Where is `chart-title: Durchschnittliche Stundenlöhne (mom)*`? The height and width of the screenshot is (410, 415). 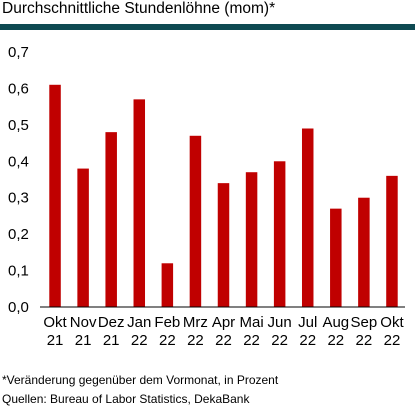
chart-title: Durchschnittliche Stundenlöhne (mom)* is located at coordinates (139, 8).